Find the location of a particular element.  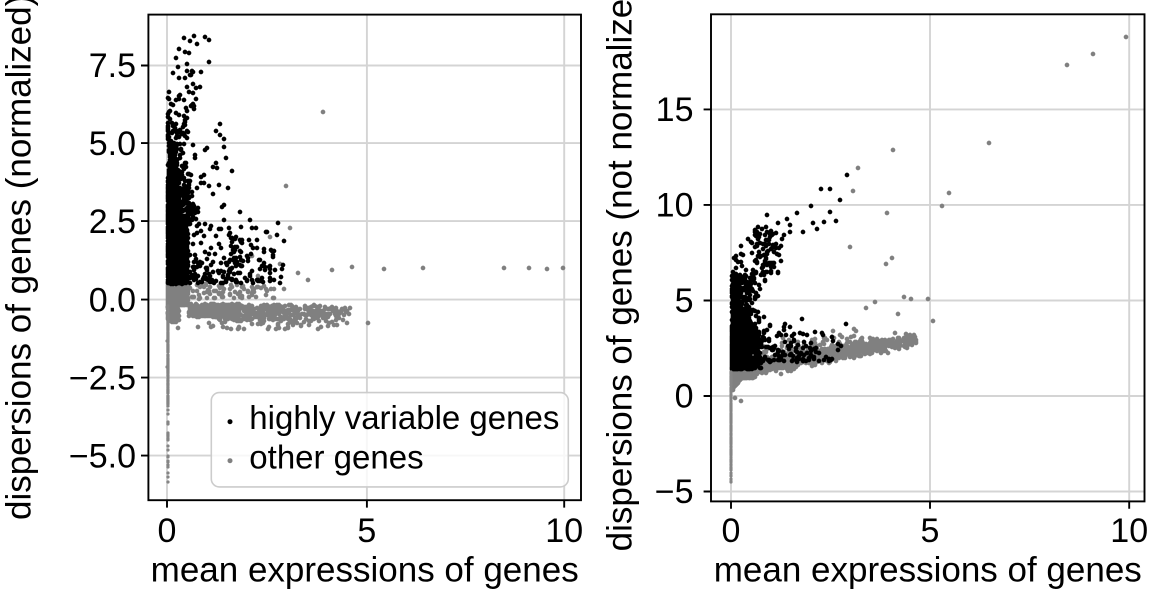

svg-text:dispersions of genes (normaliz: dispersions of genes (normalized) is located at coordinates (19, 260).